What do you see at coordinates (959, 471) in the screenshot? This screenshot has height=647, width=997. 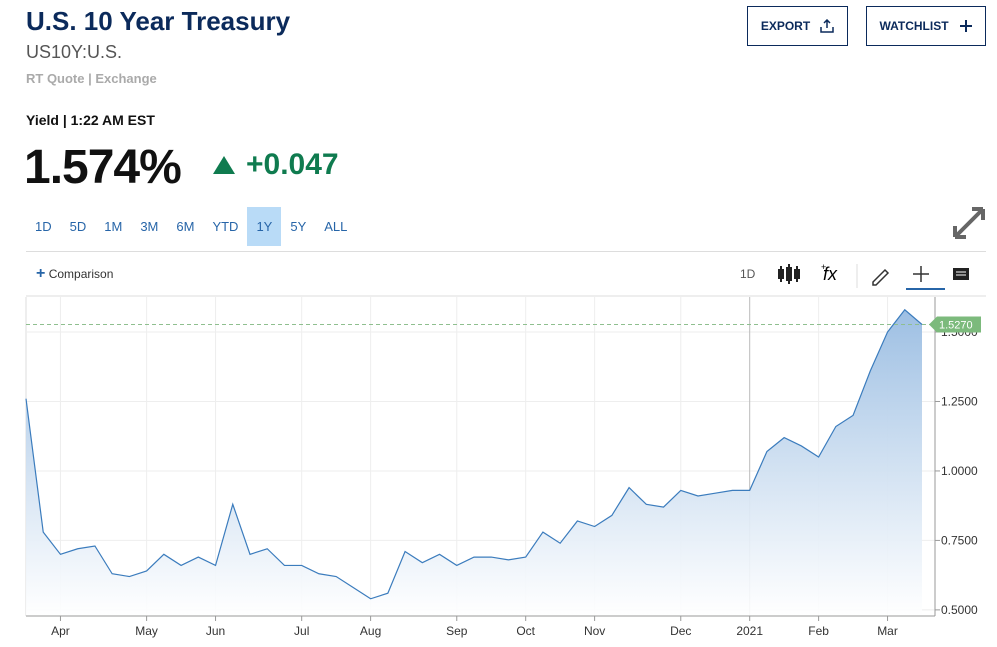 I see `y-tick-label: 1.0000` at bounding box center [959, 471].